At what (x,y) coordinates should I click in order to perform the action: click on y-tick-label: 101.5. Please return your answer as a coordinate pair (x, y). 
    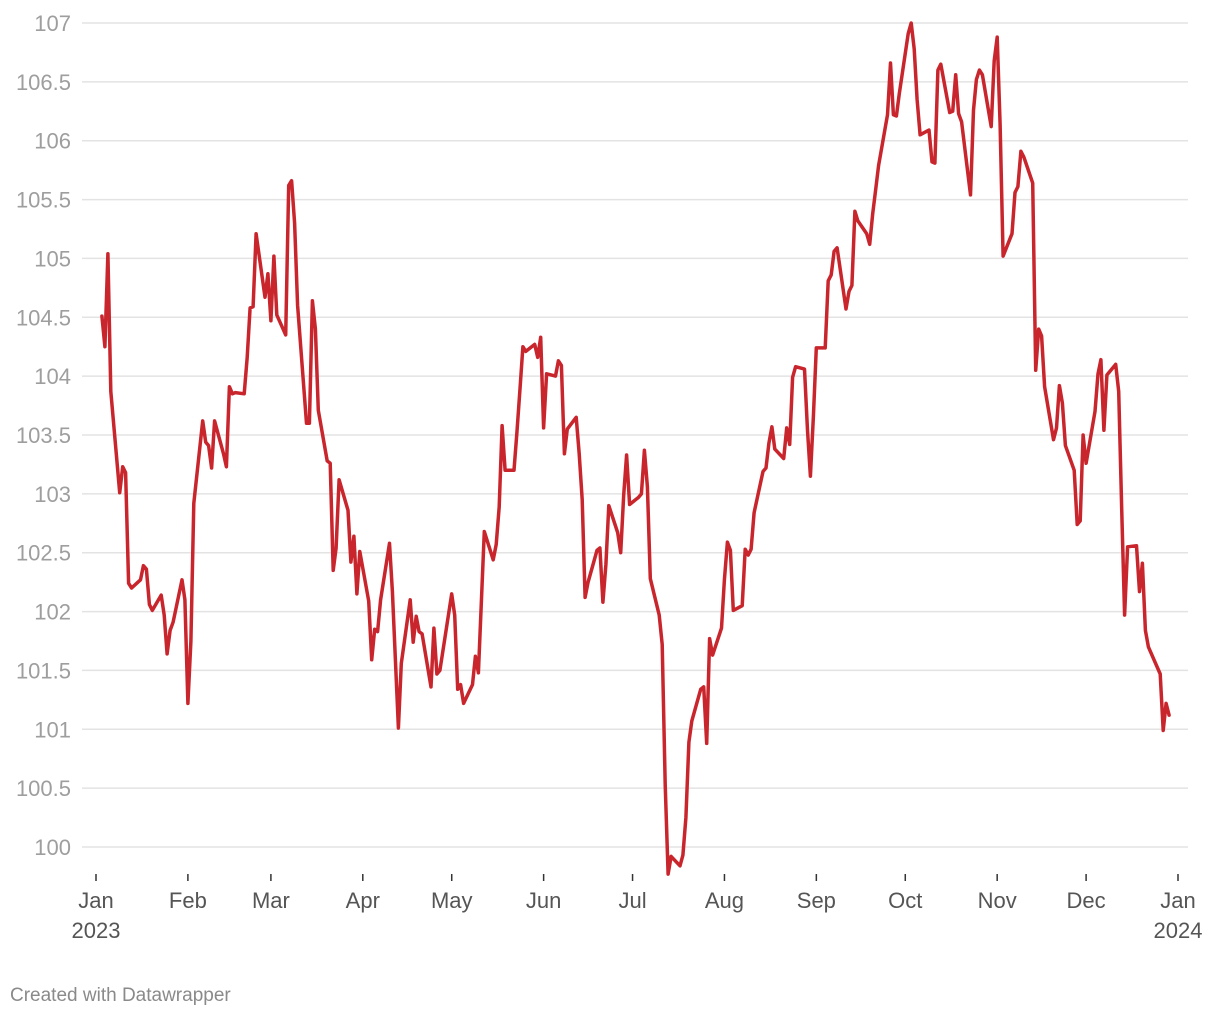
    Looking at the image, I should click on (43, 670).